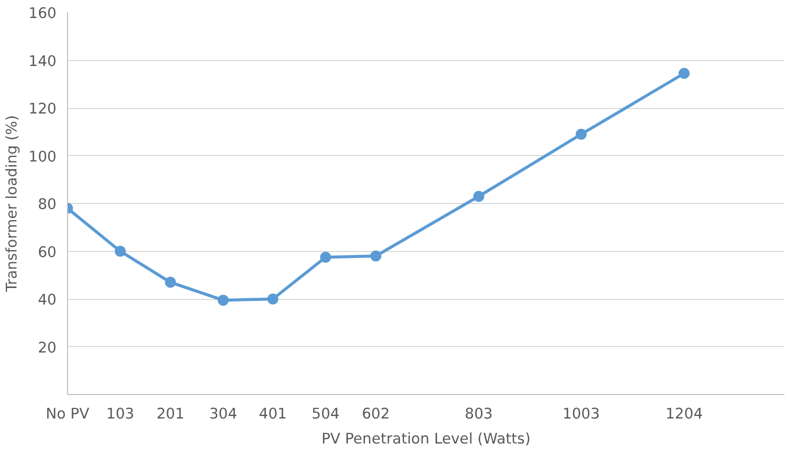  Describe the element at coordinates (42, 157) in the screenshot. I see `y-tick-label: 100` at that location.